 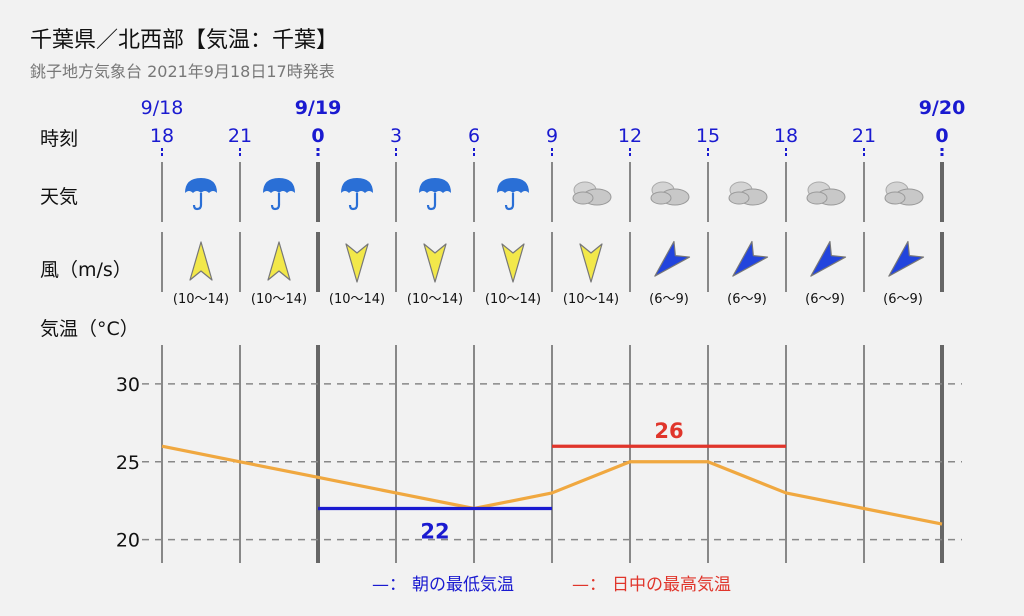 What do you see at coordinates (128, 541) in the screenshot?
I see `y-tick-label: 20` at bounding box center [128, 541].